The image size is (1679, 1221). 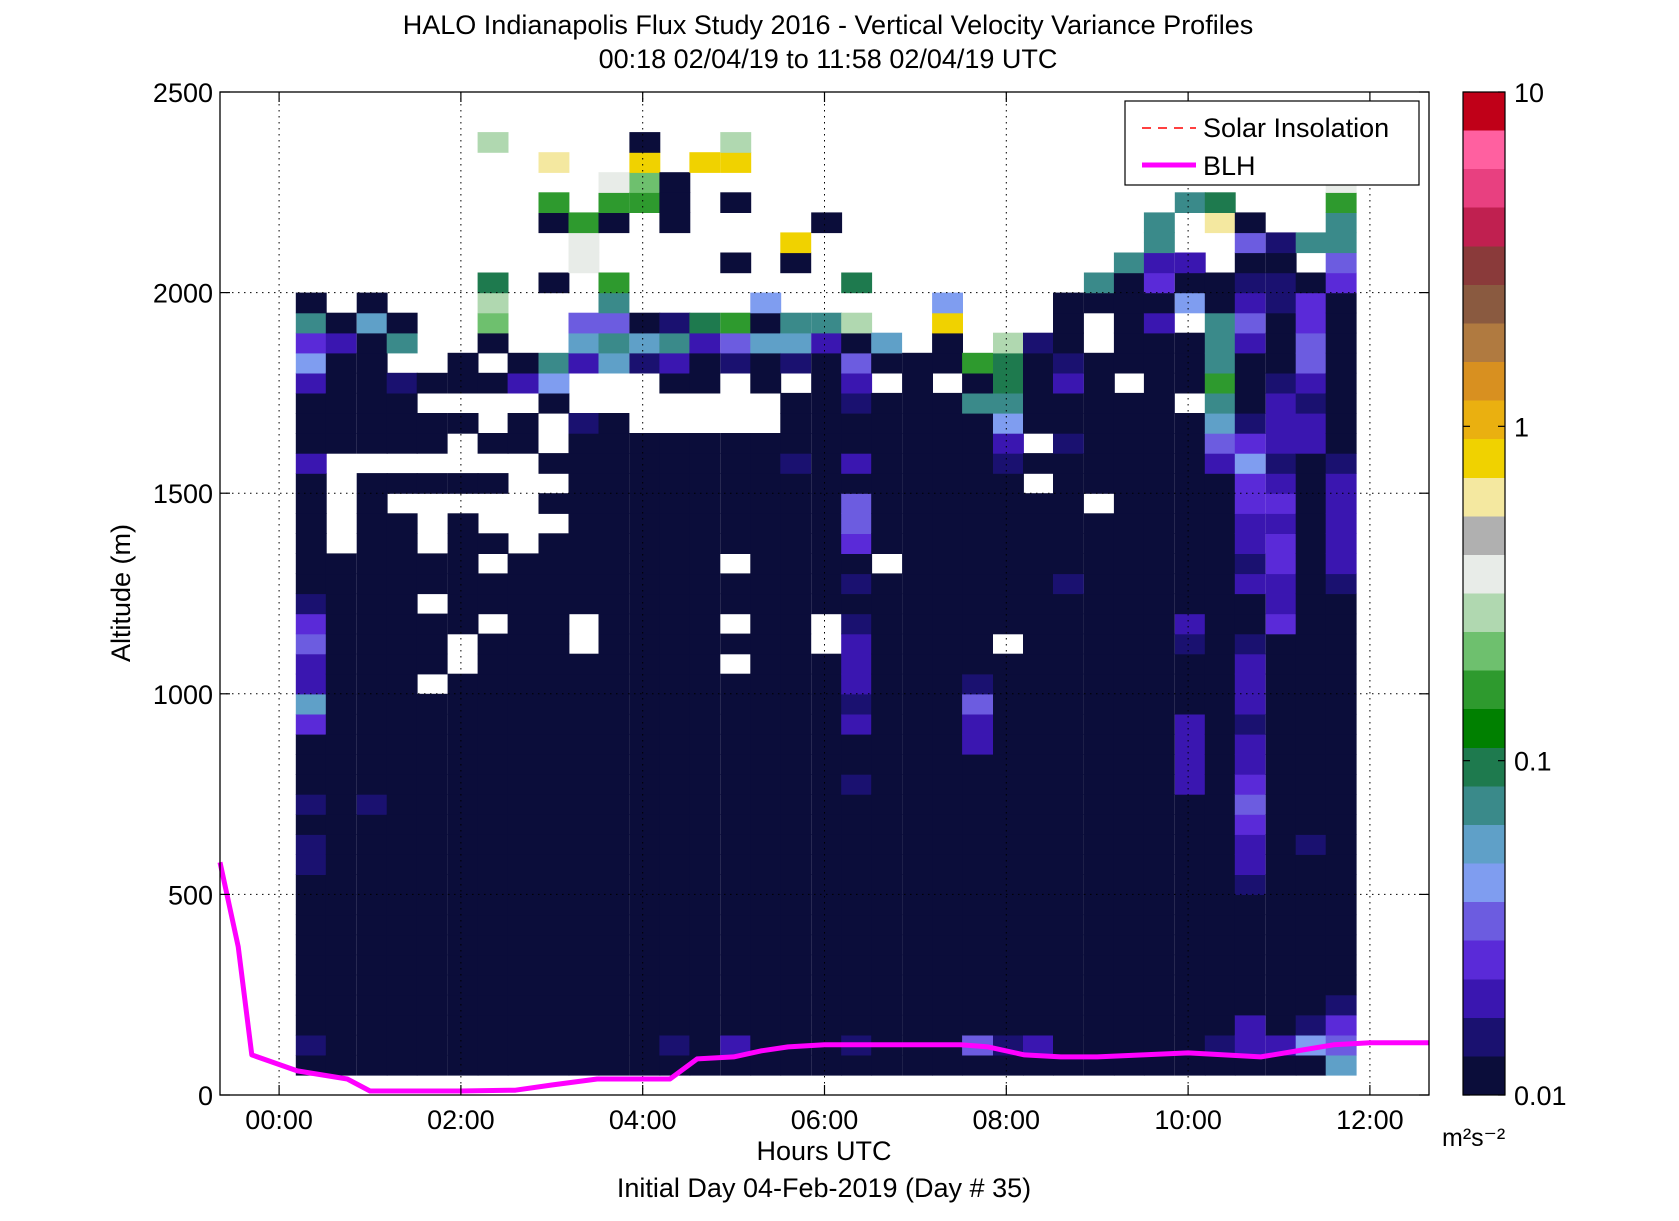 I want to click on colorbar-tick-label: 1, so click(x=1521, y=427).